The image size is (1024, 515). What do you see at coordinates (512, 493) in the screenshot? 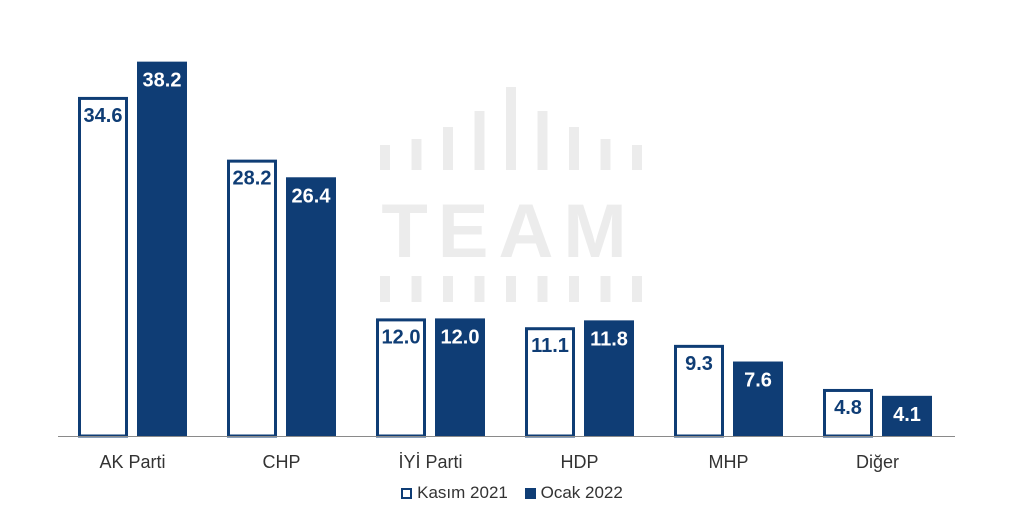
I see `legend: Kasım 2021 Ocak 2022` at bounding box center [512, 493].